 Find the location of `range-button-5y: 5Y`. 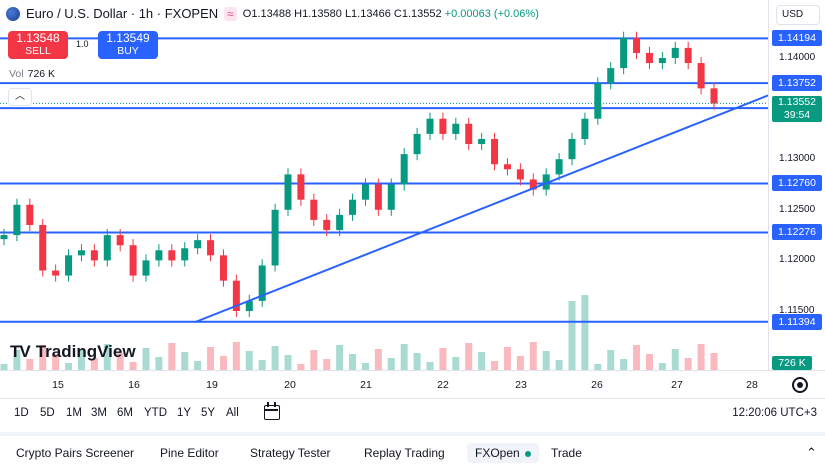

range-button-5y: 5Y is located at coordinates (208, 413).